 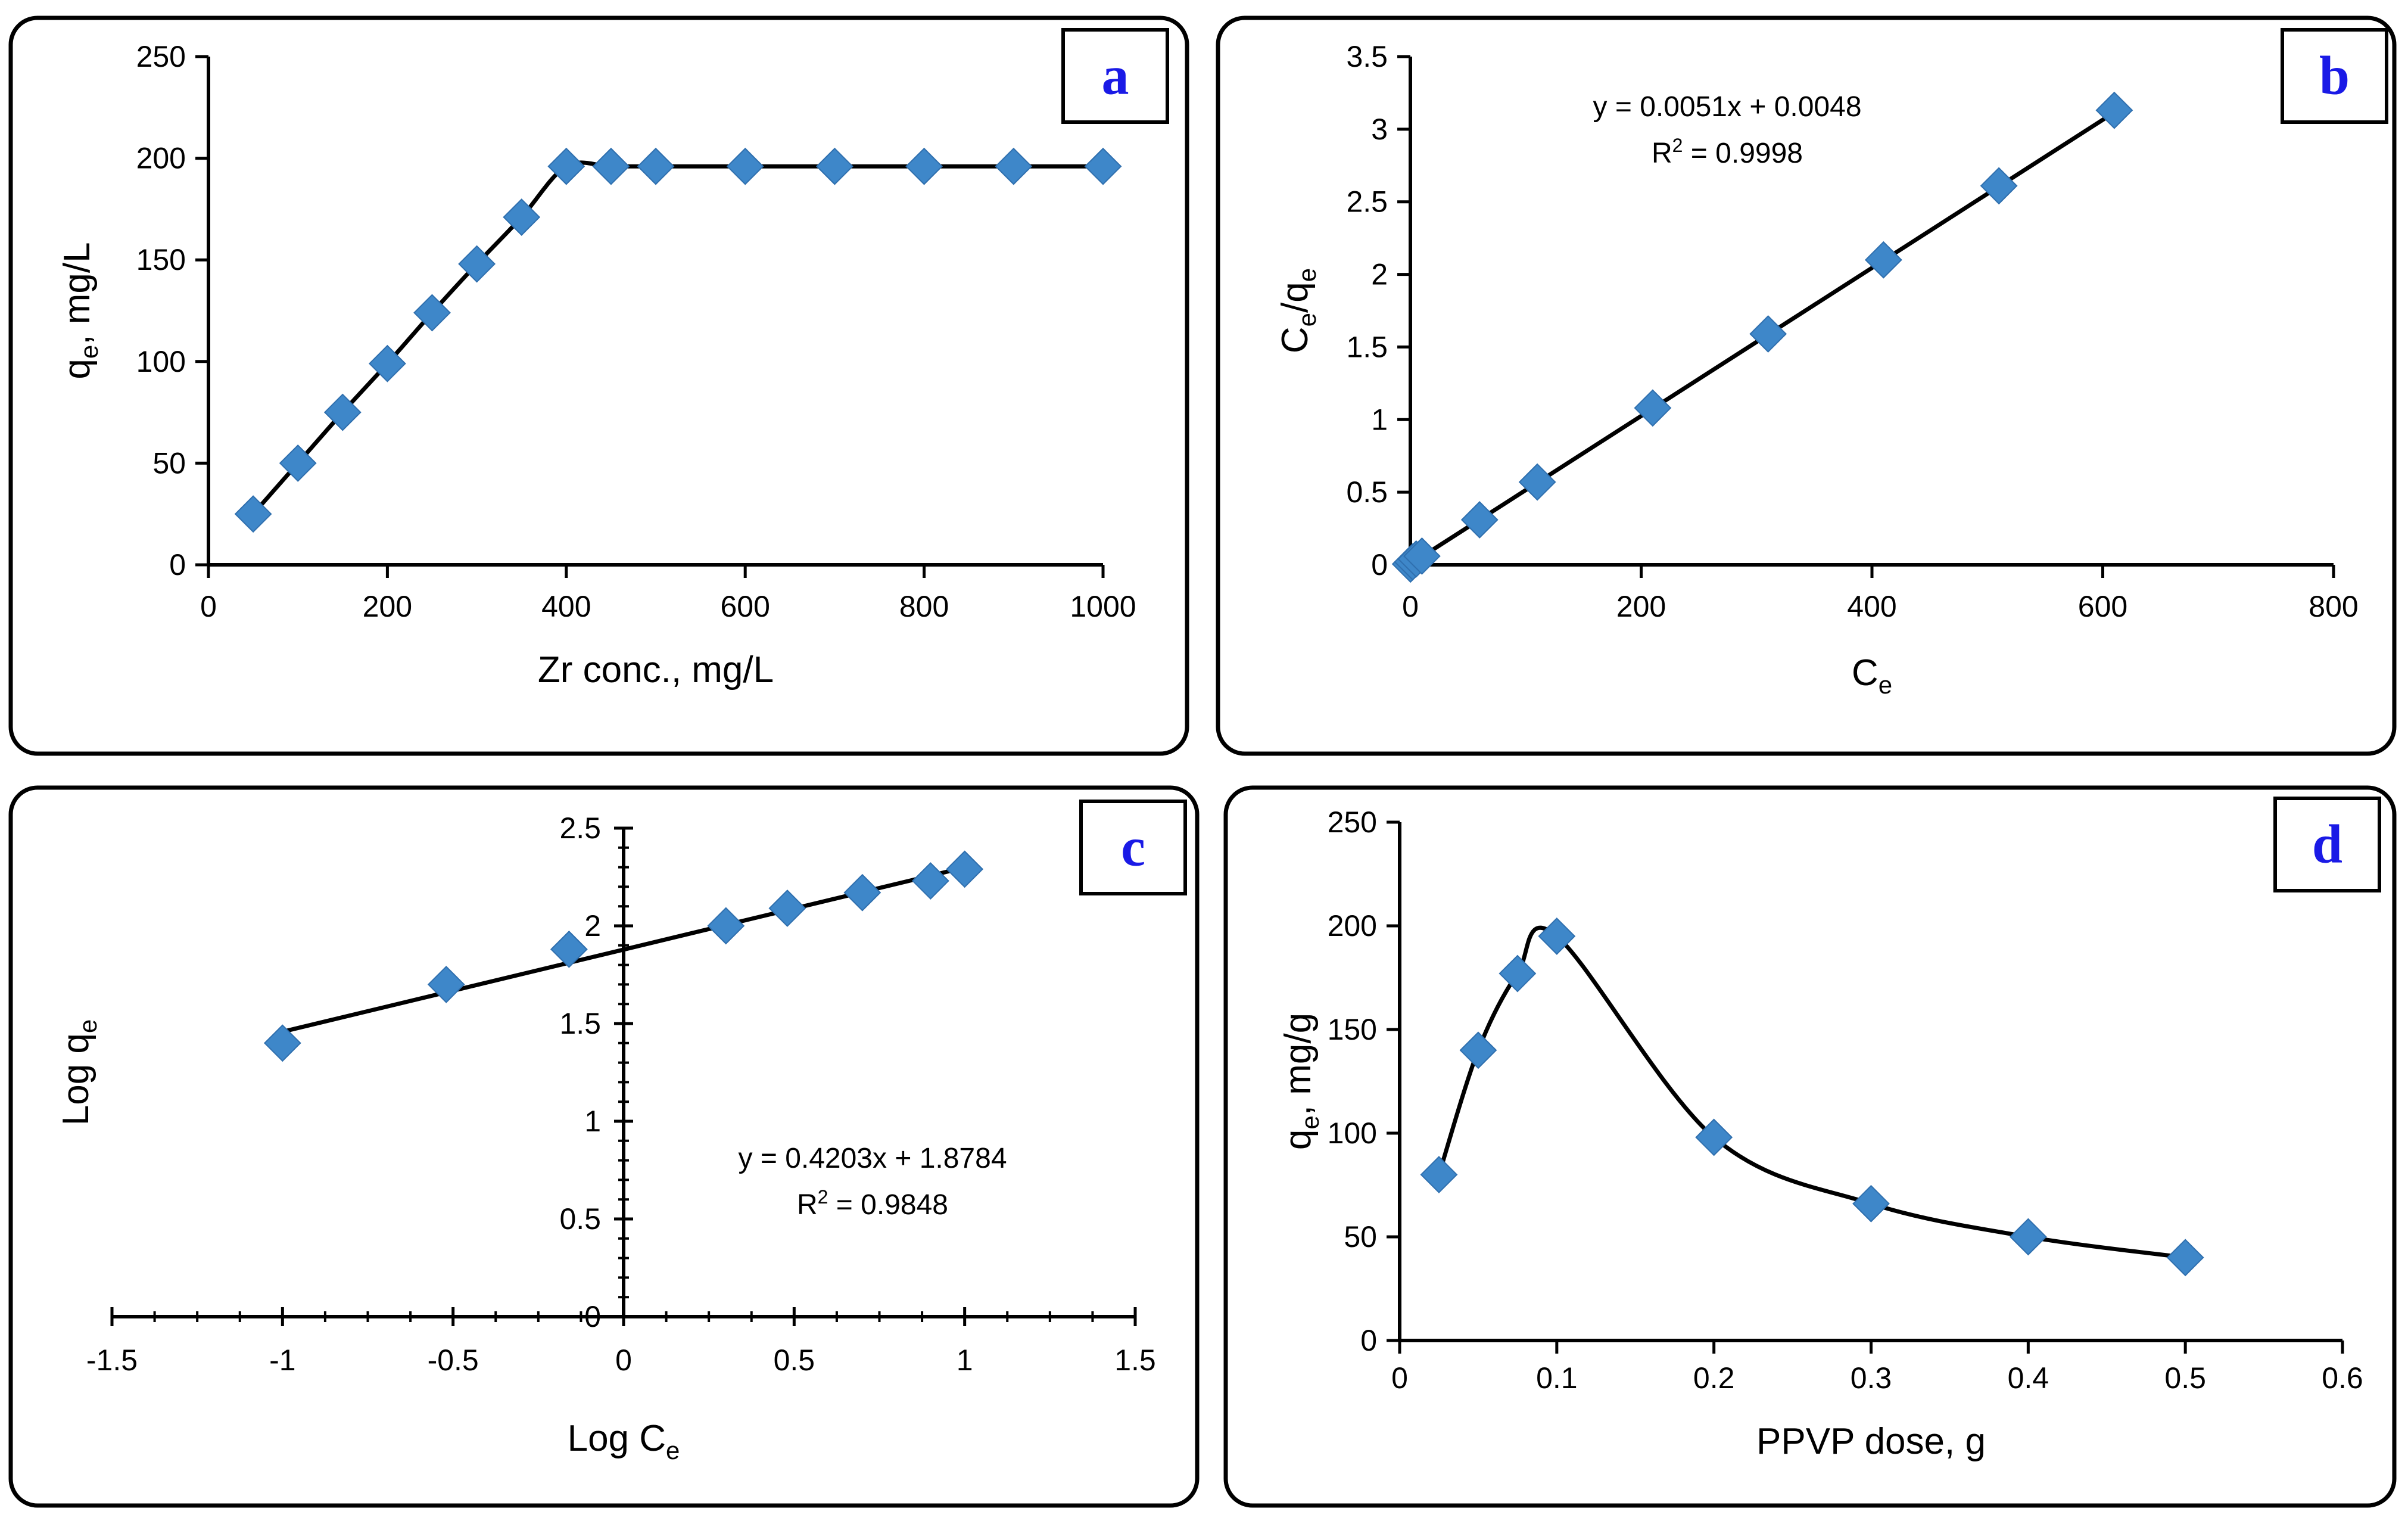 What do you see at coordinates (1367, 492) in the screenshot?
I see `y-tick-label: 0.5` at bounding box center [1367, 492].